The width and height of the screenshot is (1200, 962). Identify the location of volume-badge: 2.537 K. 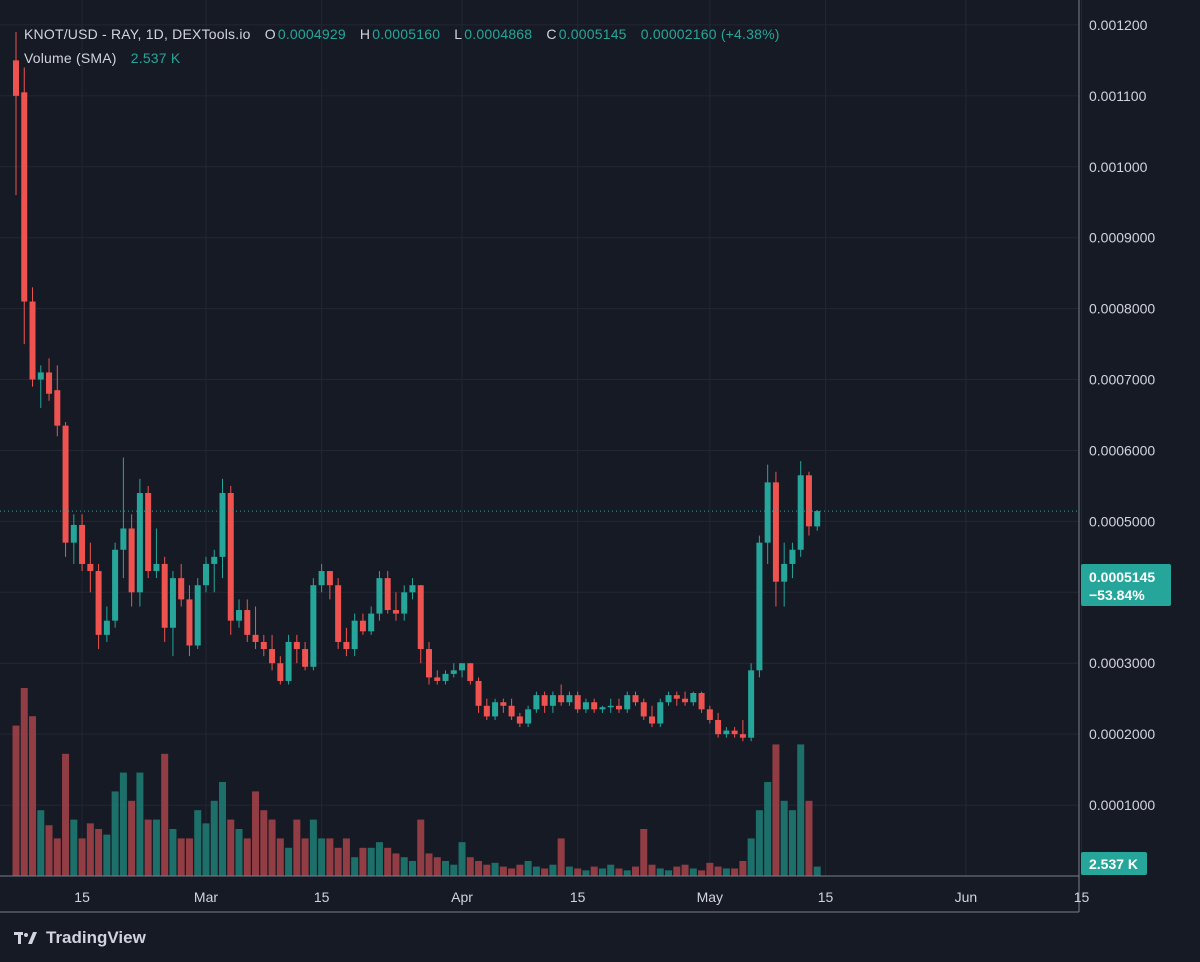
(1114, 863).